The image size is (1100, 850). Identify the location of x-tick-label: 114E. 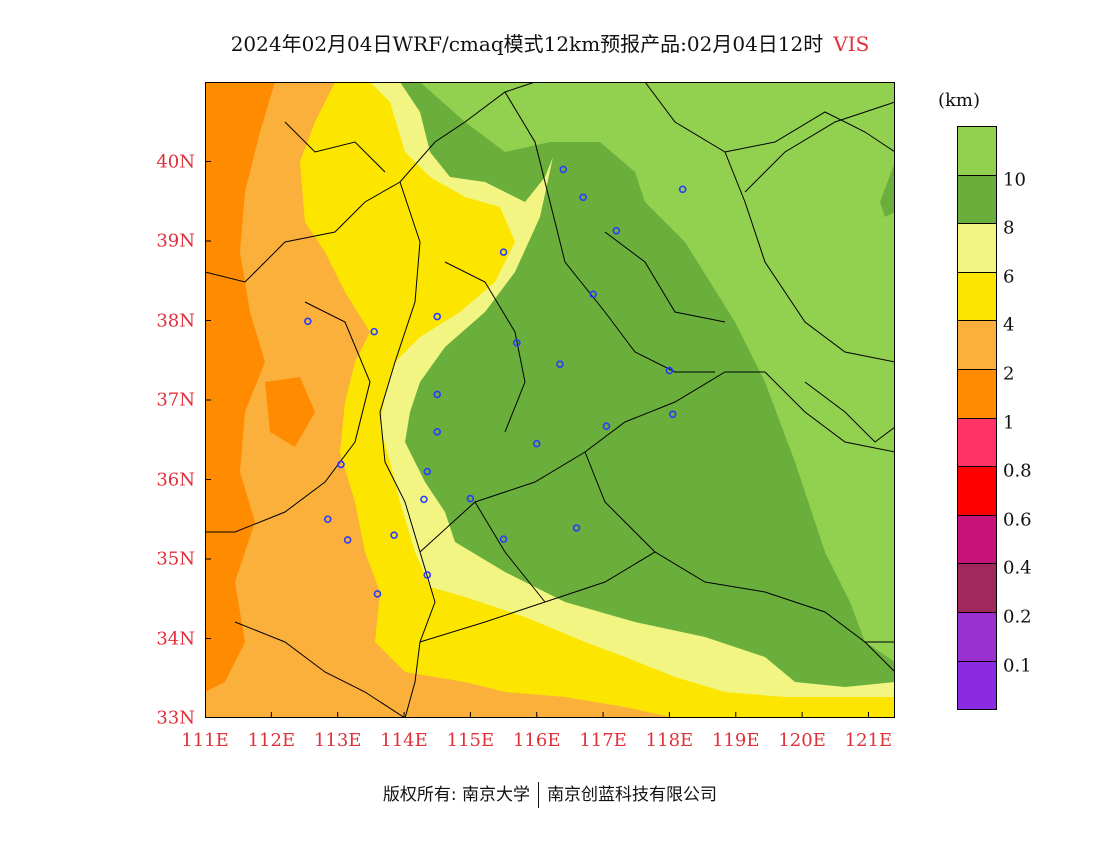
(404, 740).